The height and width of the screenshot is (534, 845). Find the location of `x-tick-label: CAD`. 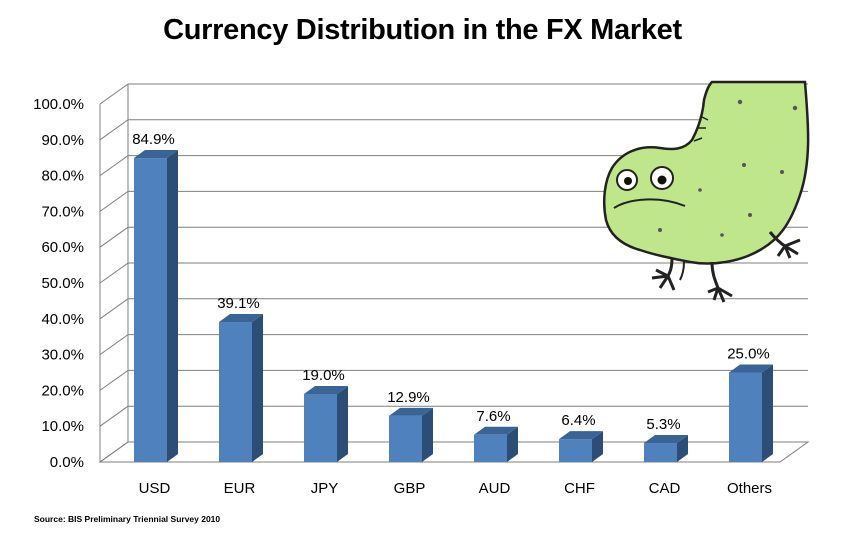

x-tick-label: CAD is located at coordinates (665, 488).